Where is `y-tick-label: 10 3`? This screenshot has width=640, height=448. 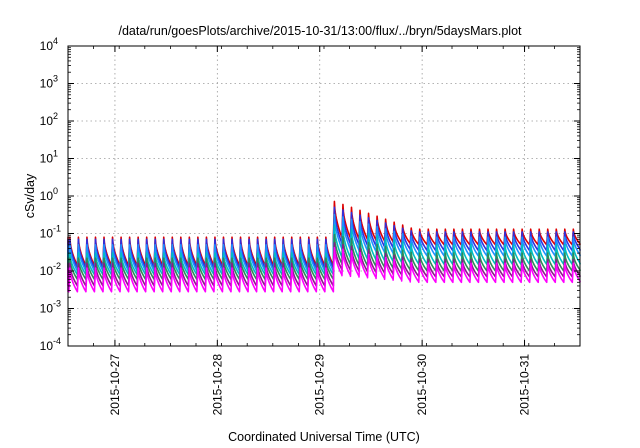
y-tick-label: 10 3 is located at coordinates (49, 82).